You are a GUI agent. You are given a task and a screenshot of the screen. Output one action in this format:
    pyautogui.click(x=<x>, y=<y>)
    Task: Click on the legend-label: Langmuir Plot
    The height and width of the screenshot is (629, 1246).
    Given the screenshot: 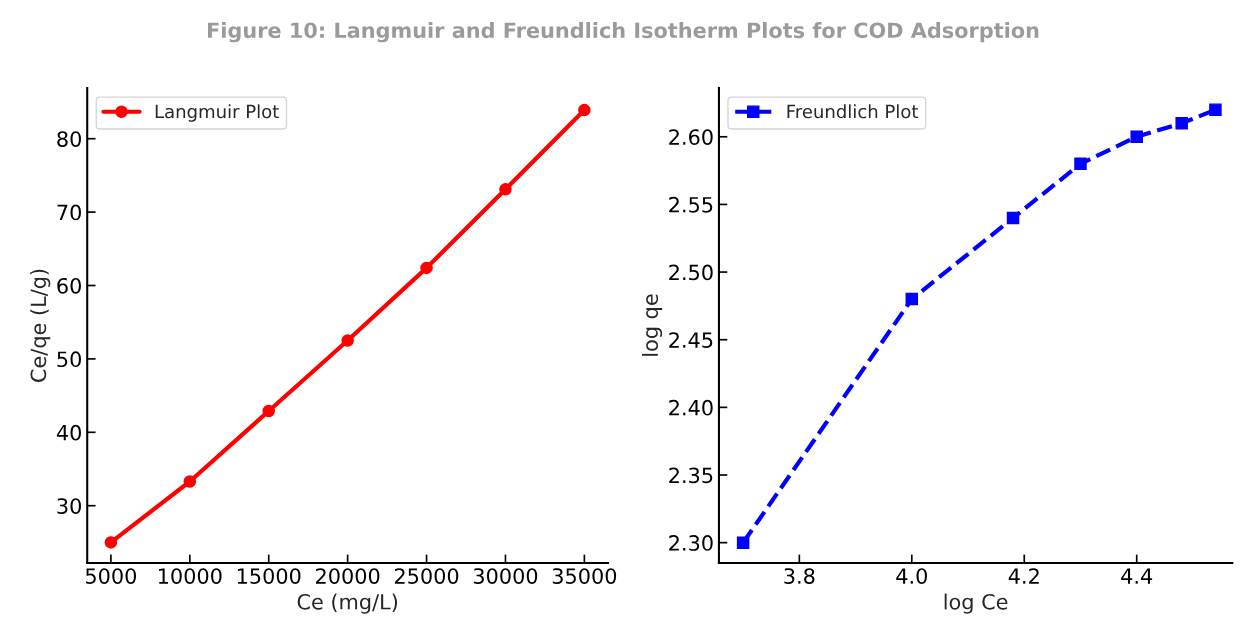 What is the action you would take?
    pyautogui.click(x=217, y=113)
    